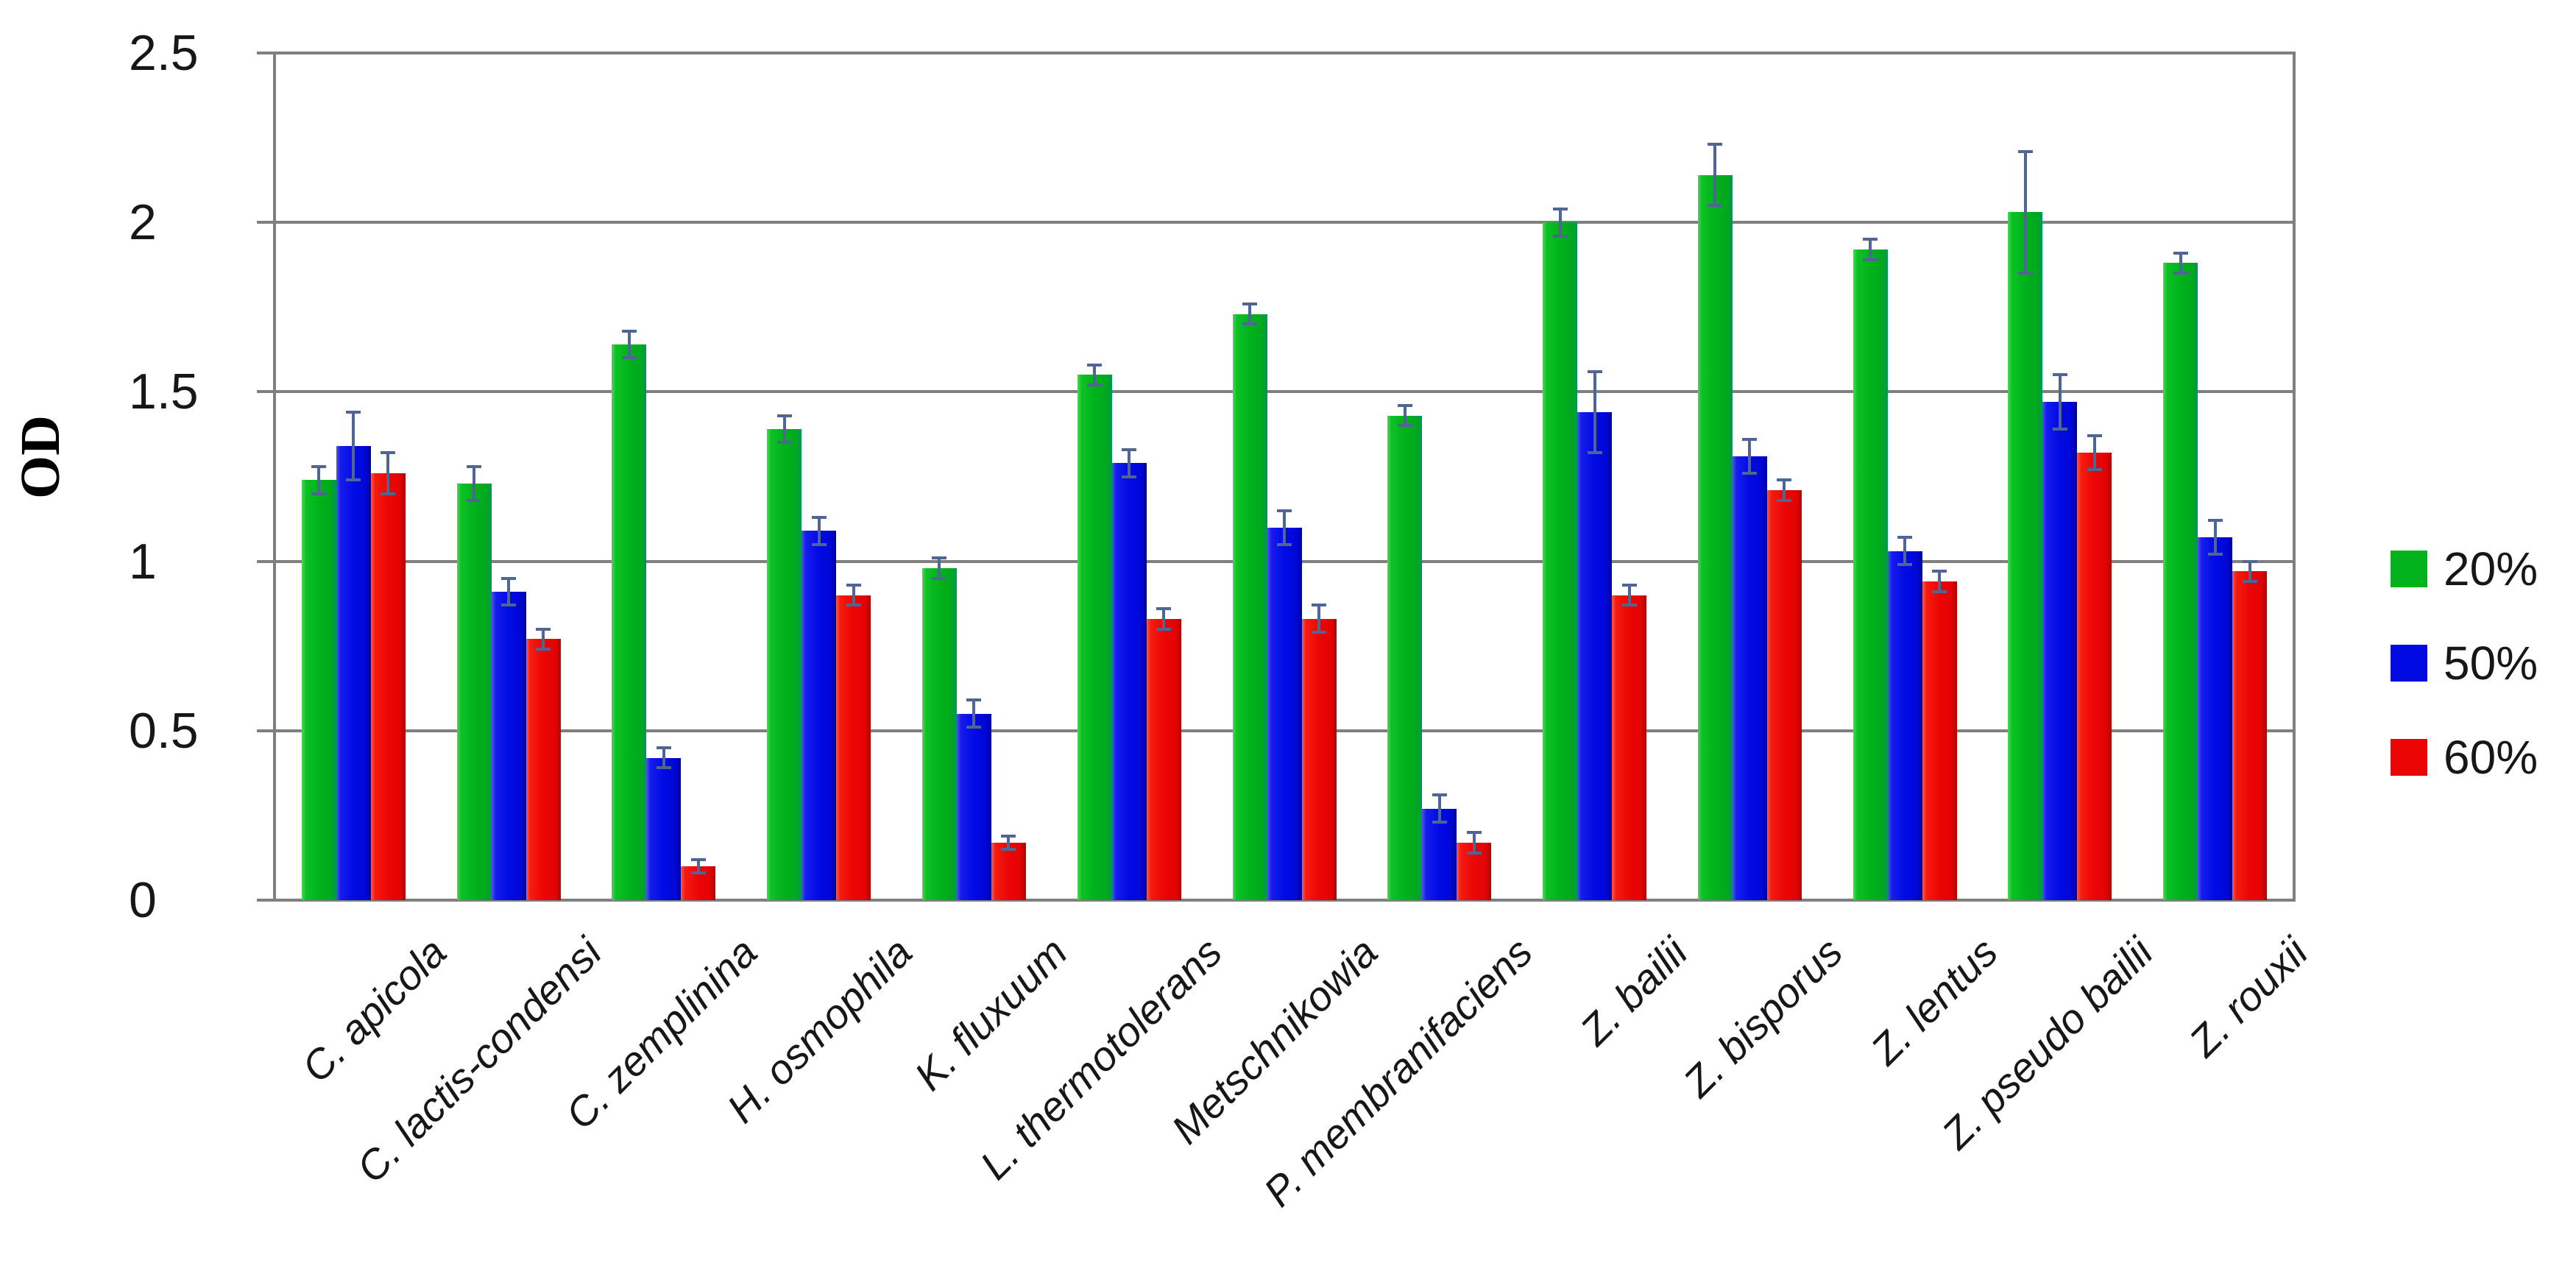 Image resolution: width=2576 pixels, height=1288 pixels. What do you see at coordinates (143, 223) in the screenshot?
I see `y-tick-label-2: 2` at bounding box center [143, 223].